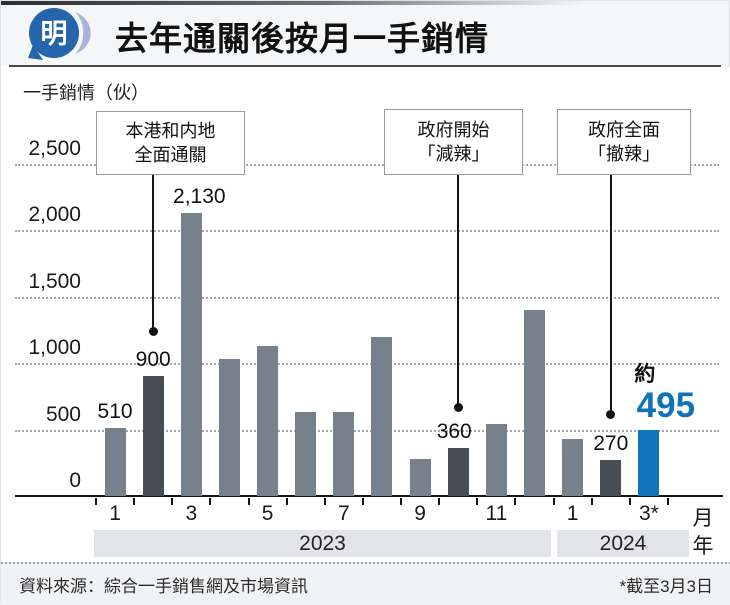 The width and height of the screenshot is (730, 605). What do you see at coordinates (63, 414) in the screenshot?
I see `y-tick-label-500: 500` at bounding box center [63, 414].